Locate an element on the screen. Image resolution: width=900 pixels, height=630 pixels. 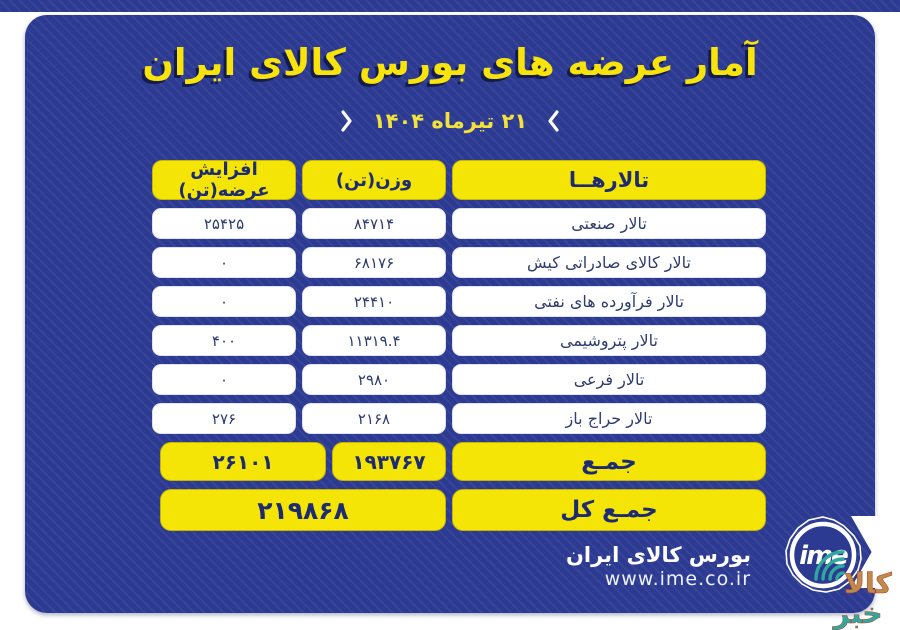
org-name: بورس کالای ایران is located at coordinates (658, 555).